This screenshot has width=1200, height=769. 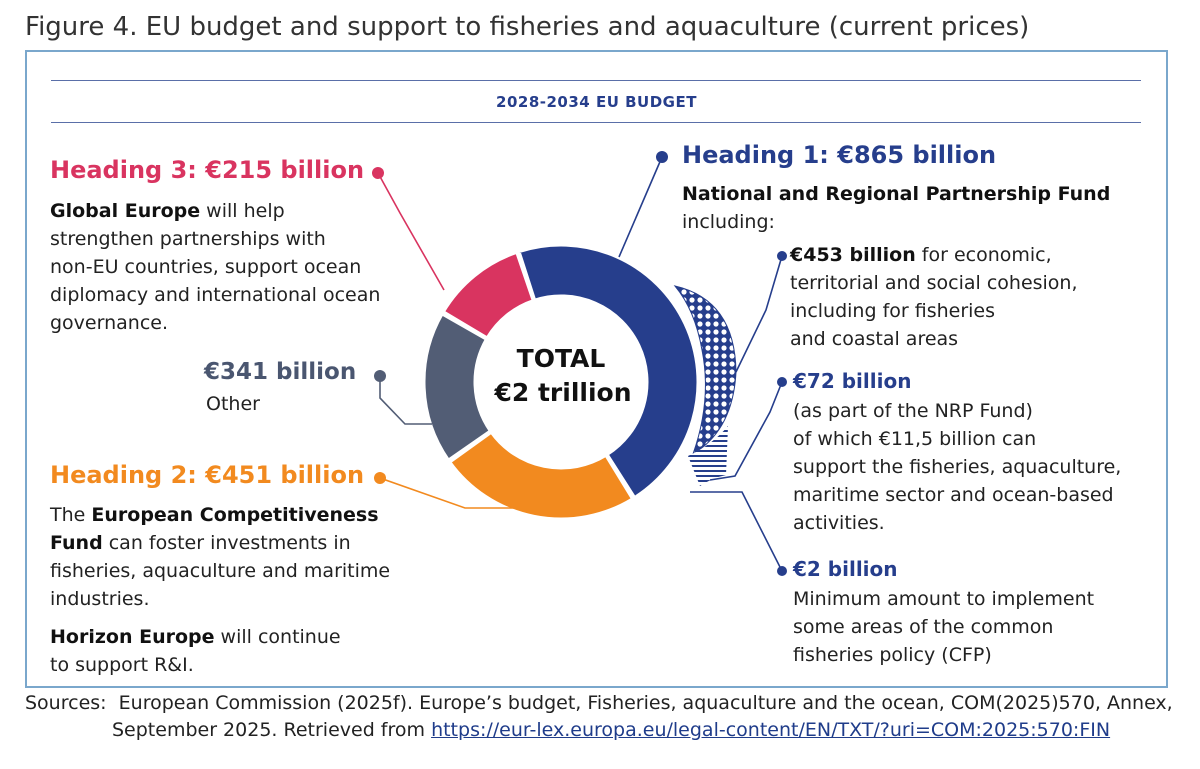 What do you see at coordinates (853, 255) in the screenshot?
I see `item-453-amount: €453 billion` at bounding box center [853, 255].